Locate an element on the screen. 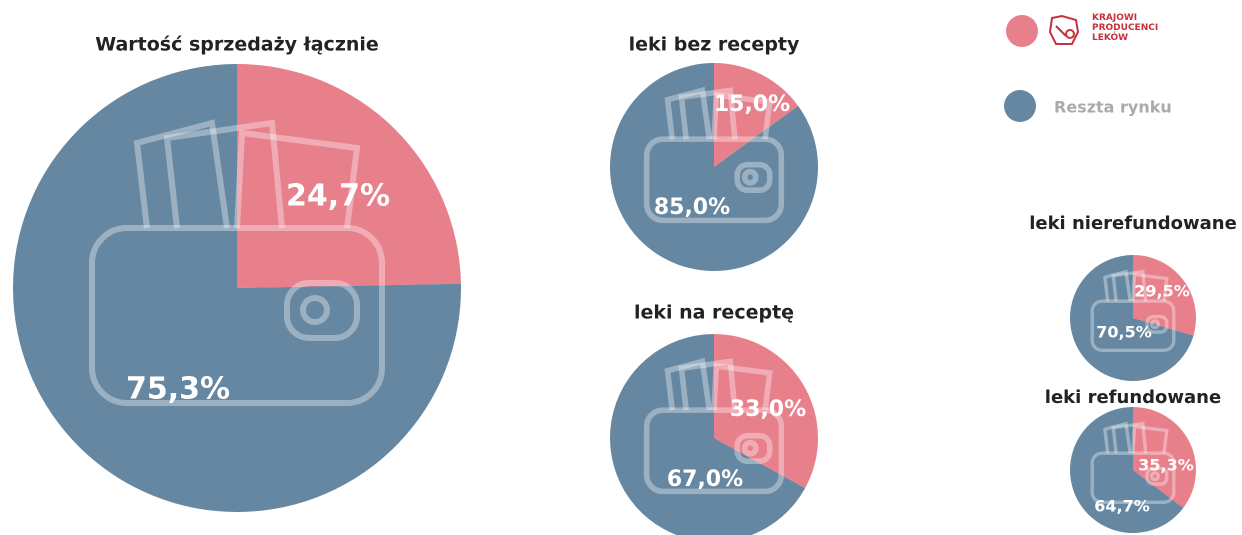 The width and height of the screenshot is (1242, 535). legend-logo-icon is located at coordinates (1064, 29).